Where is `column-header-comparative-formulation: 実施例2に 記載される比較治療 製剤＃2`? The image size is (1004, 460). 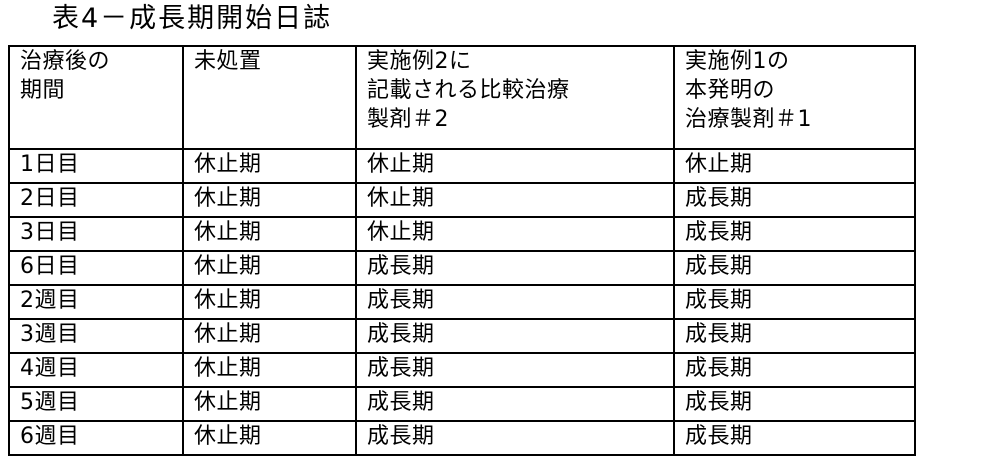
column-header-comparative-formulation: 実施例2に 記載される比較治療 製剤＃2 is located at coordinates (515, 97).